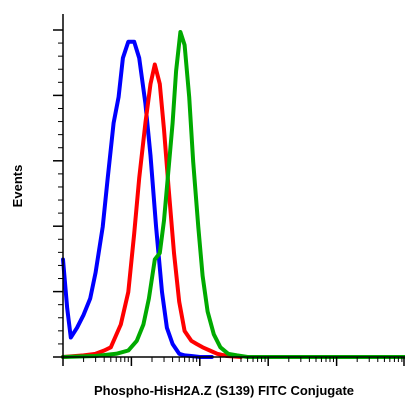 This screenshot has height=398, width=405. I want to click on y-axis-ticks, so click(58, 193).